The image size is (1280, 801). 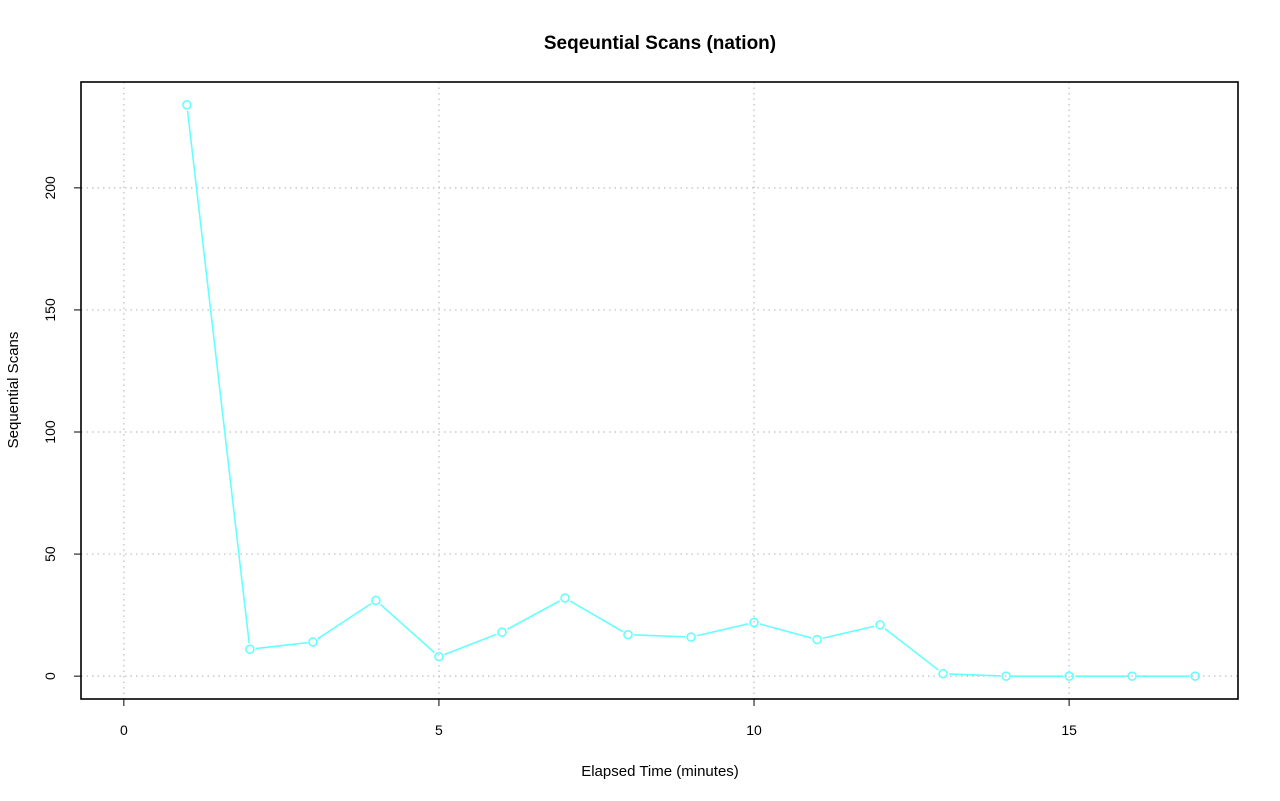 I want to click on y-tick-label: 0, so click(x=50, y=676).